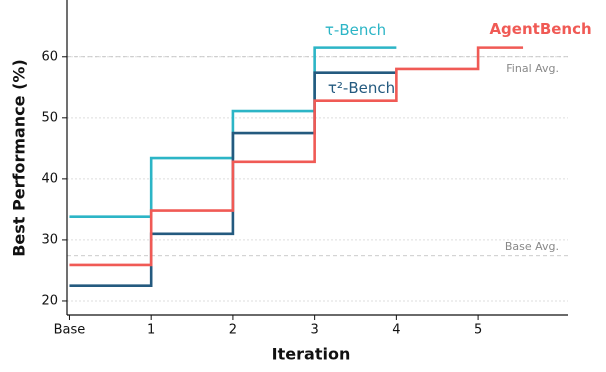  I want to click on series-label: AgentBench, so click(540, 29).